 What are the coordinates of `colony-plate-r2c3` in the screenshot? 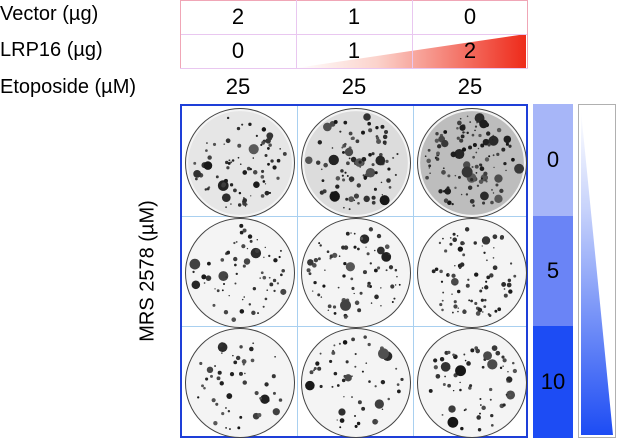 It's located at (472, 273).